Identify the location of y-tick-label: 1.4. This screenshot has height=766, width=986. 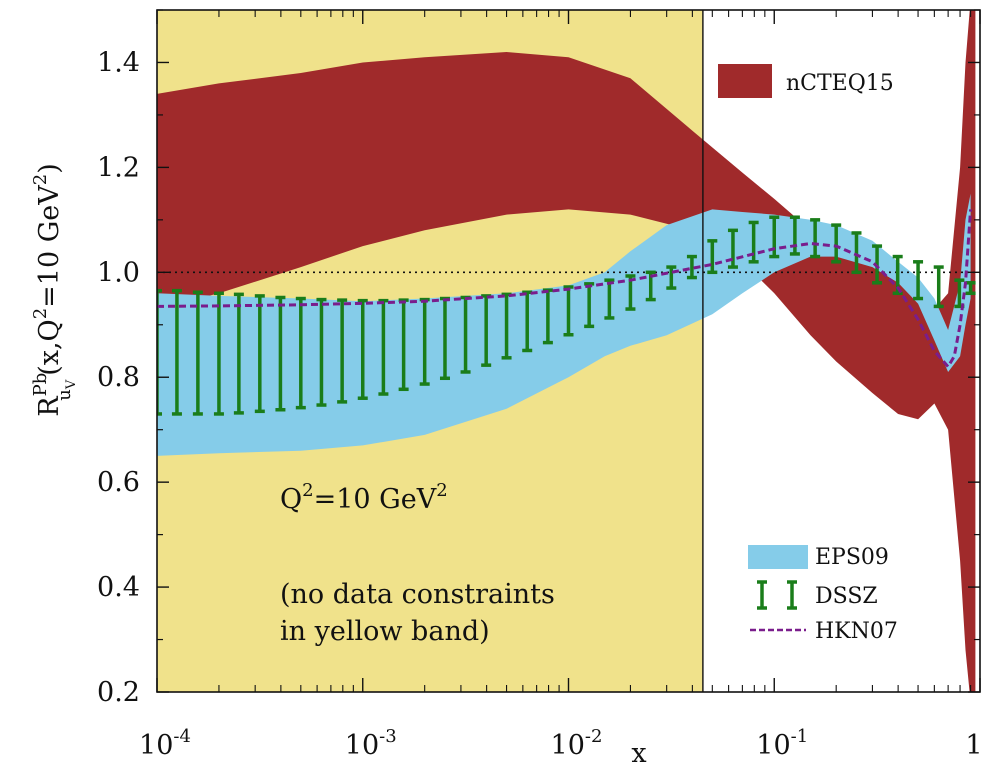
(118, 62).